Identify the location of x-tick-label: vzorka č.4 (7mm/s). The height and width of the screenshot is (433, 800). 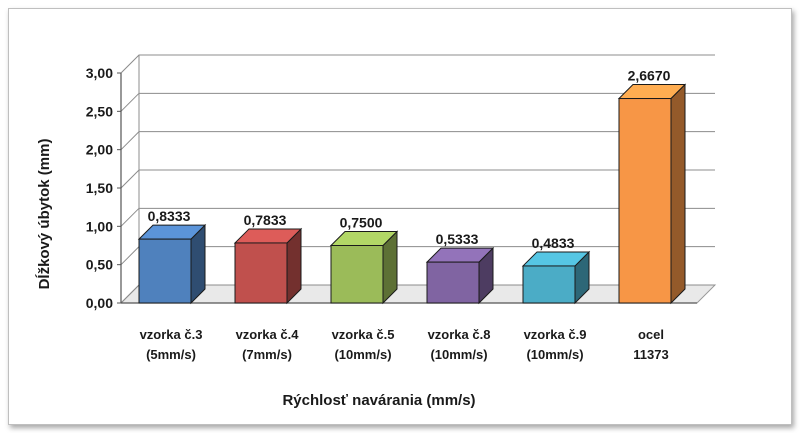
(268, 344).